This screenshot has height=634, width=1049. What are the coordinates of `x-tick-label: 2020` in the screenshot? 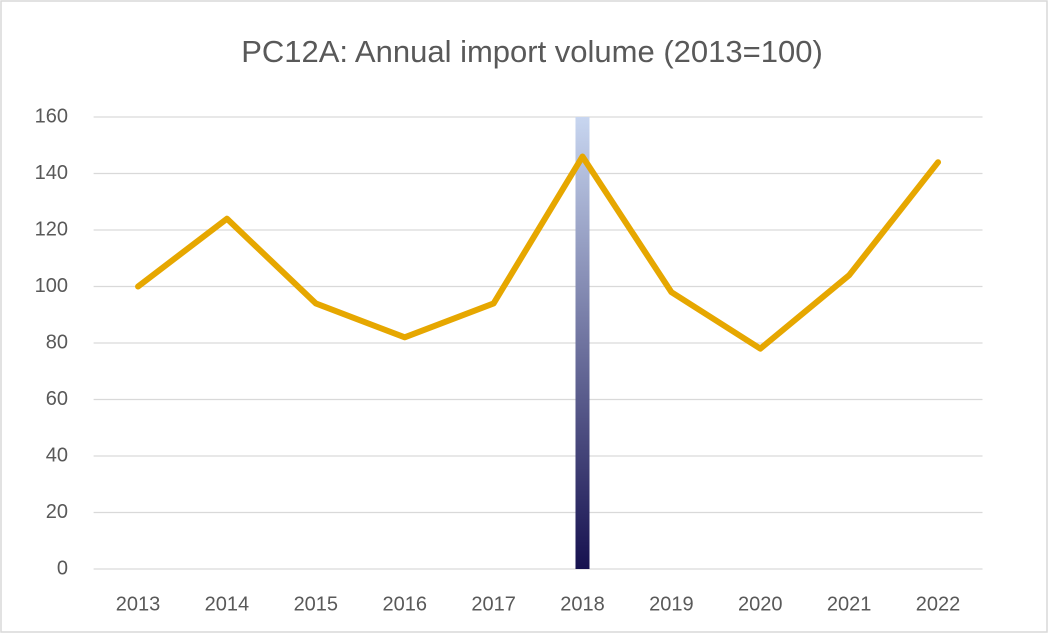 It's located at (760, 604).